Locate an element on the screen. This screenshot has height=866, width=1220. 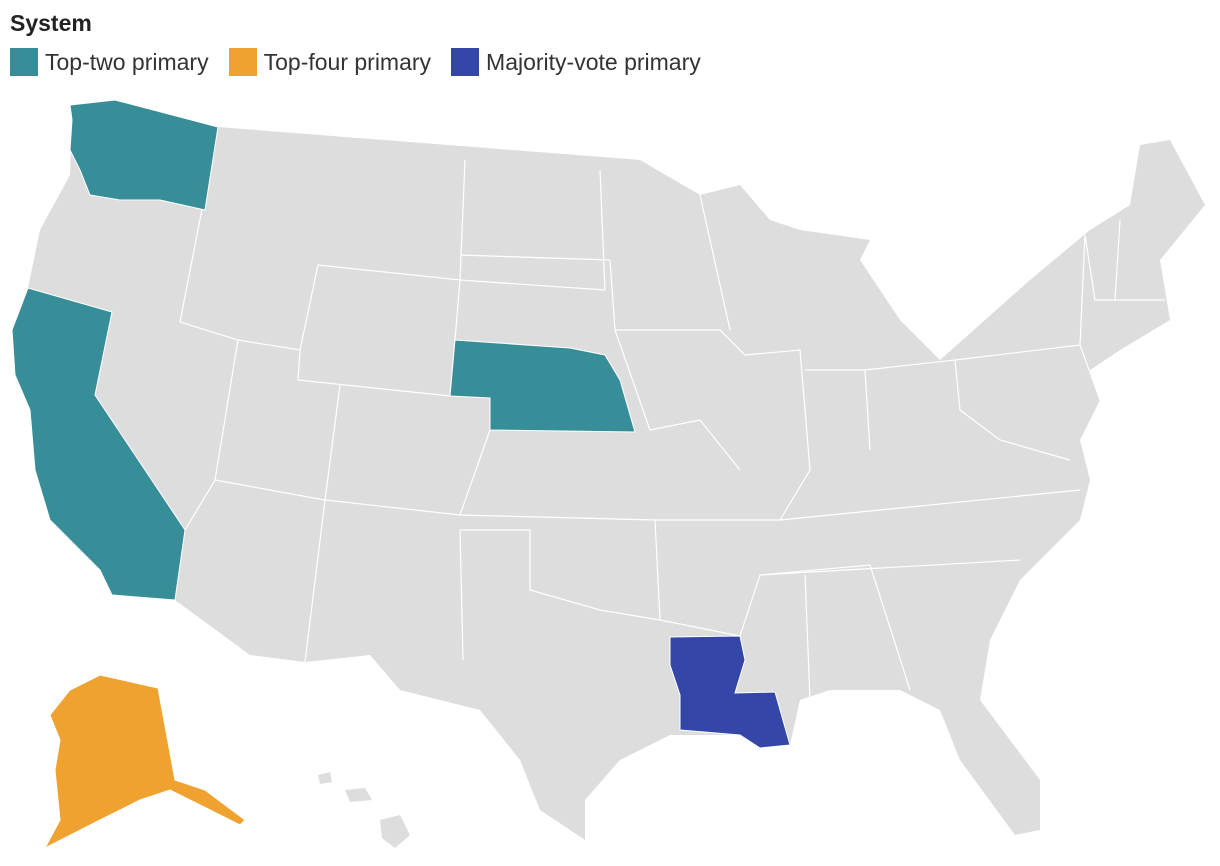
legend-label: Top-four primary is located at coordinates (347, 61).